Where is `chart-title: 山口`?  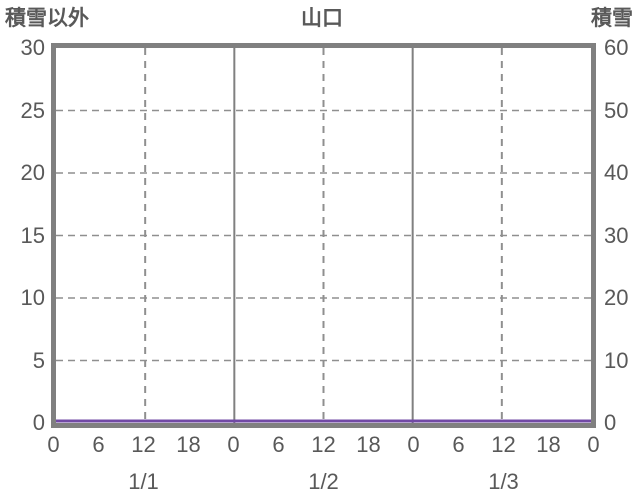
chart-title: 山口 is located at coordinates (322, 18).